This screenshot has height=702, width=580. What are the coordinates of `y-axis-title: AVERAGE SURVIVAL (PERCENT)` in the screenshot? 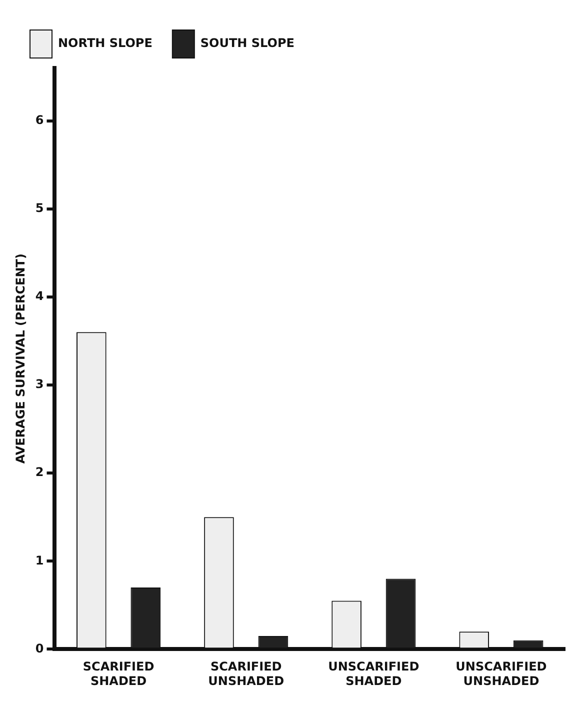 It's located at (20, 359).